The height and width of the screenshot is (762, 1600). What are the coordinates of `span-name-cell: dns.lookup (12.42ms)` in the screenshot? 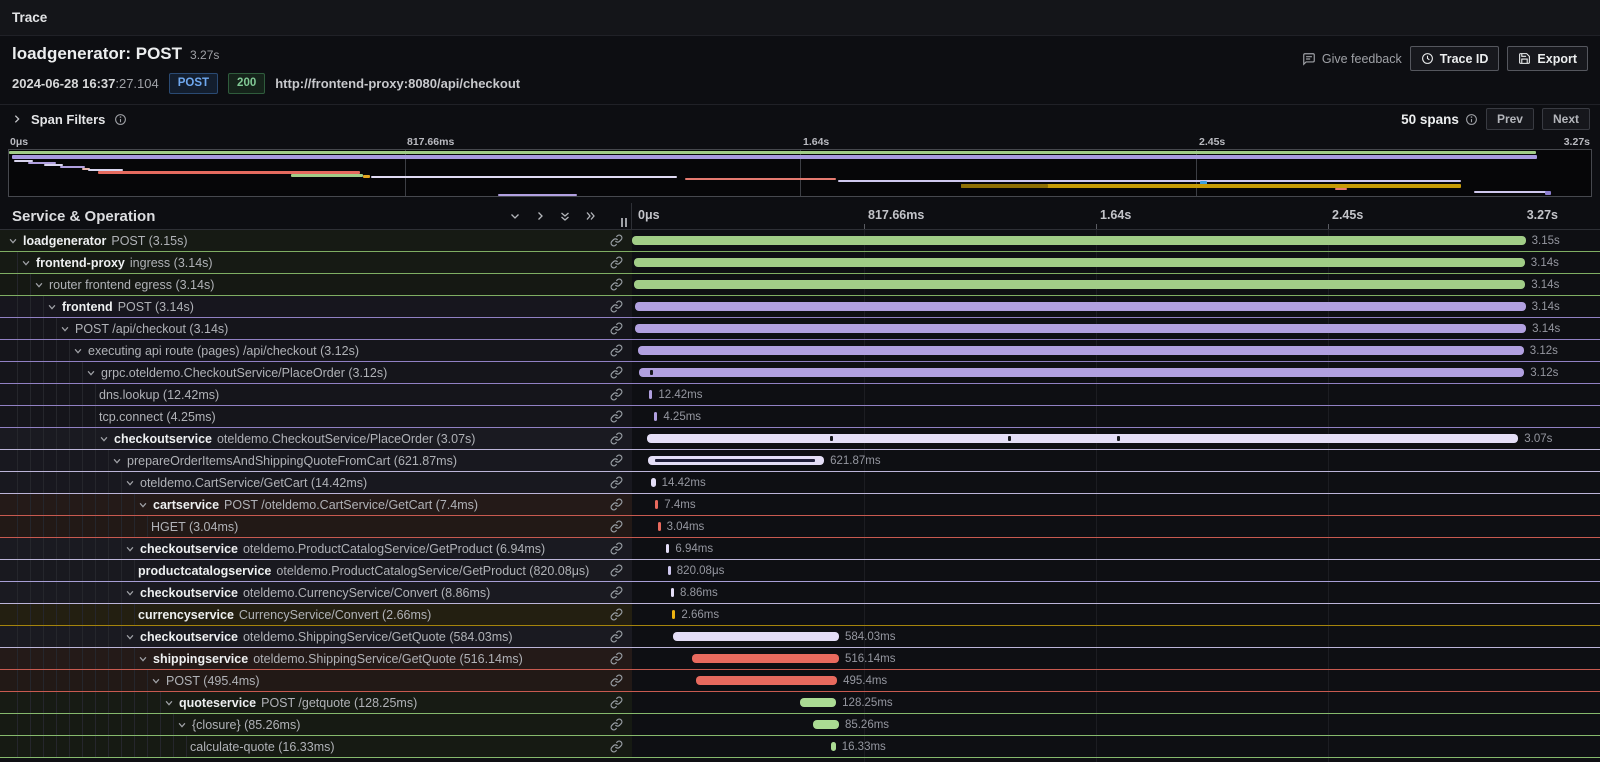 It's located at (316, 394).